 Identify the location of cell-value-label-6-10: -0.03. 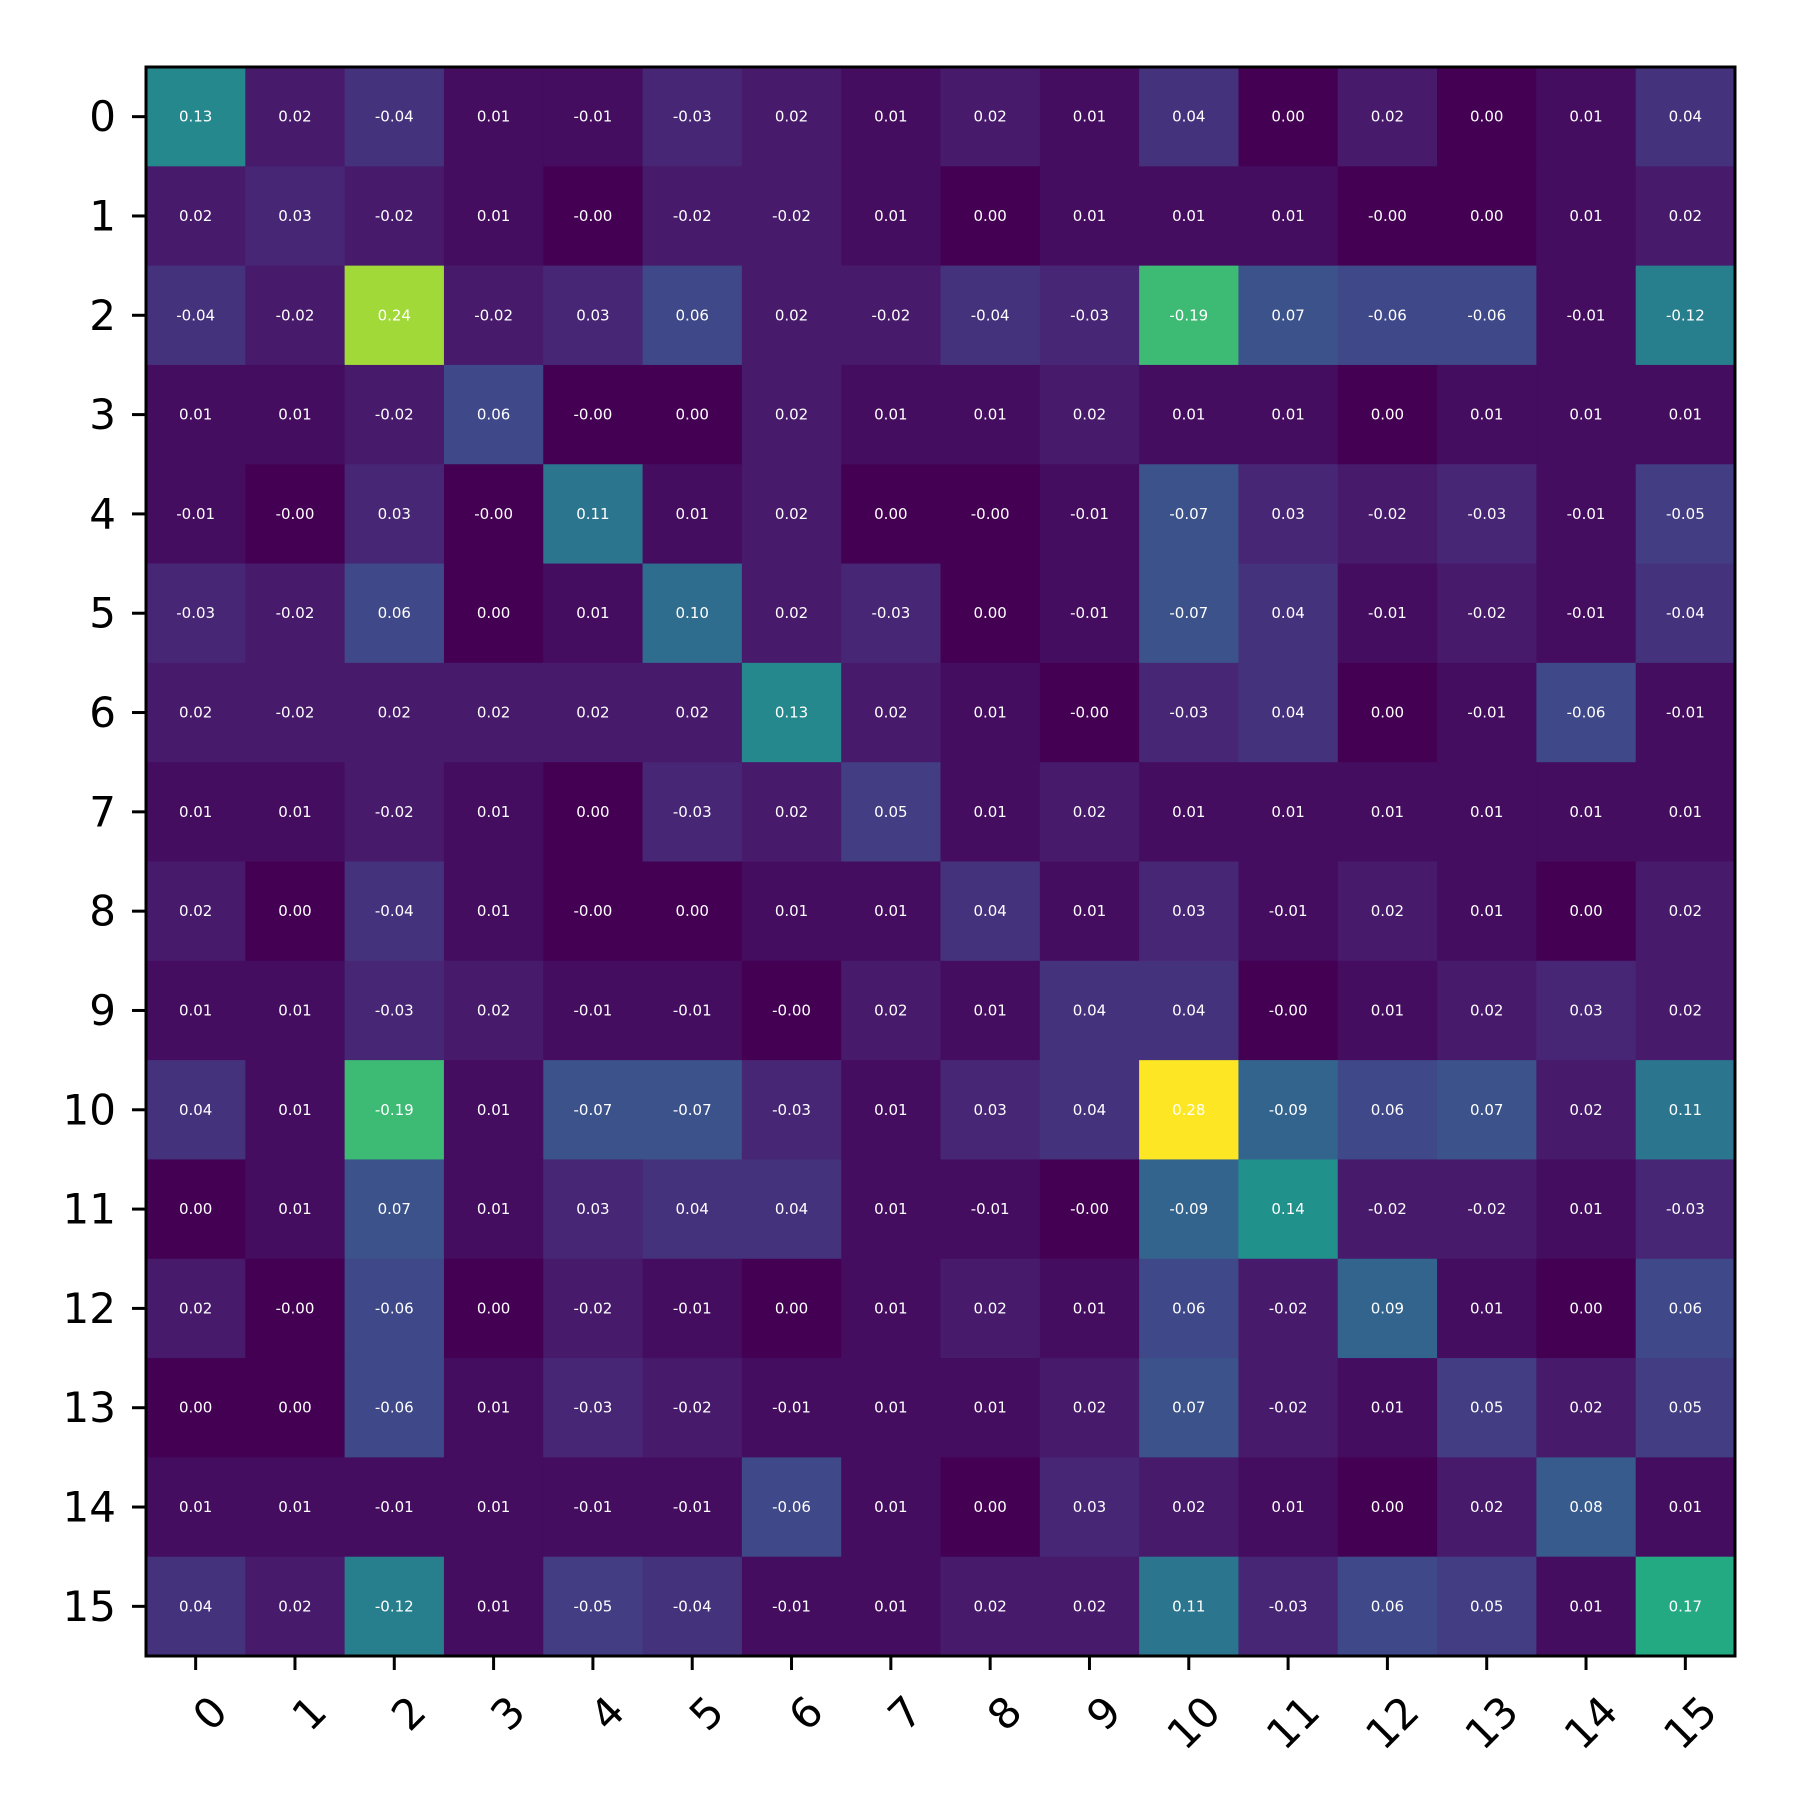
(1188, 713).